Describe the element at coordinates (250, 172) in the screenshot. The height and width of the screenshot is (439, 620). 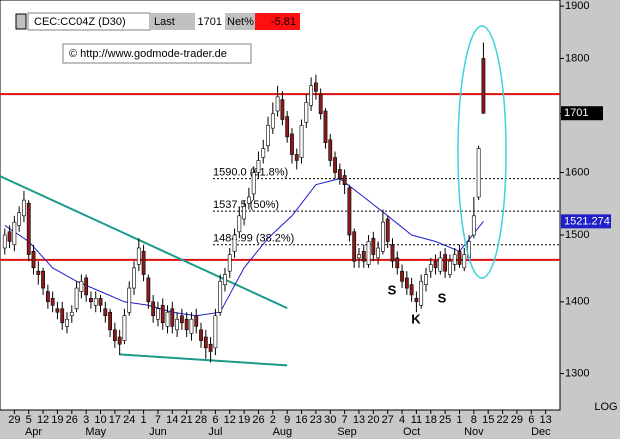
I see `fib-label: 1590.0 (61.8%)` at that location.